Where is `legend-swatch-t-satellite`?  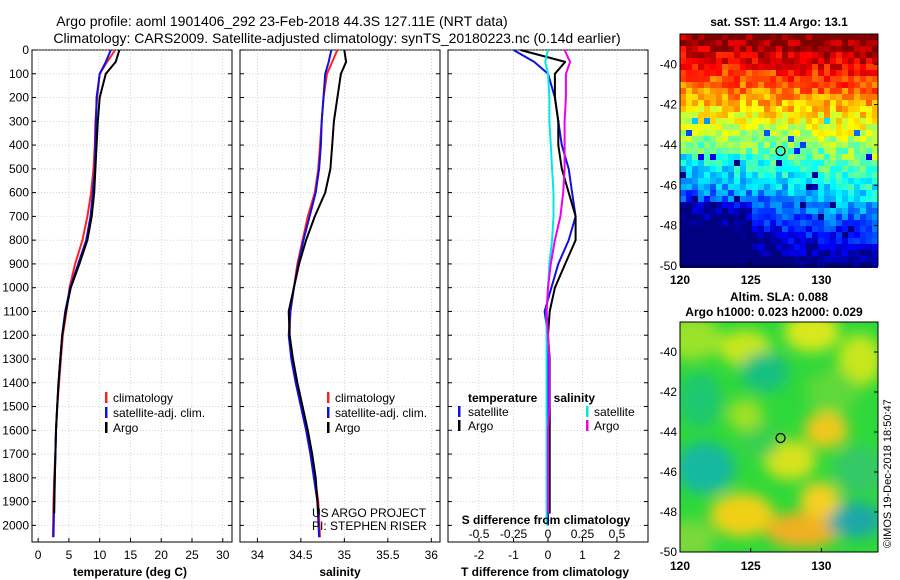 legend-swatch-t-satellite is located at coordinates (459, 411).